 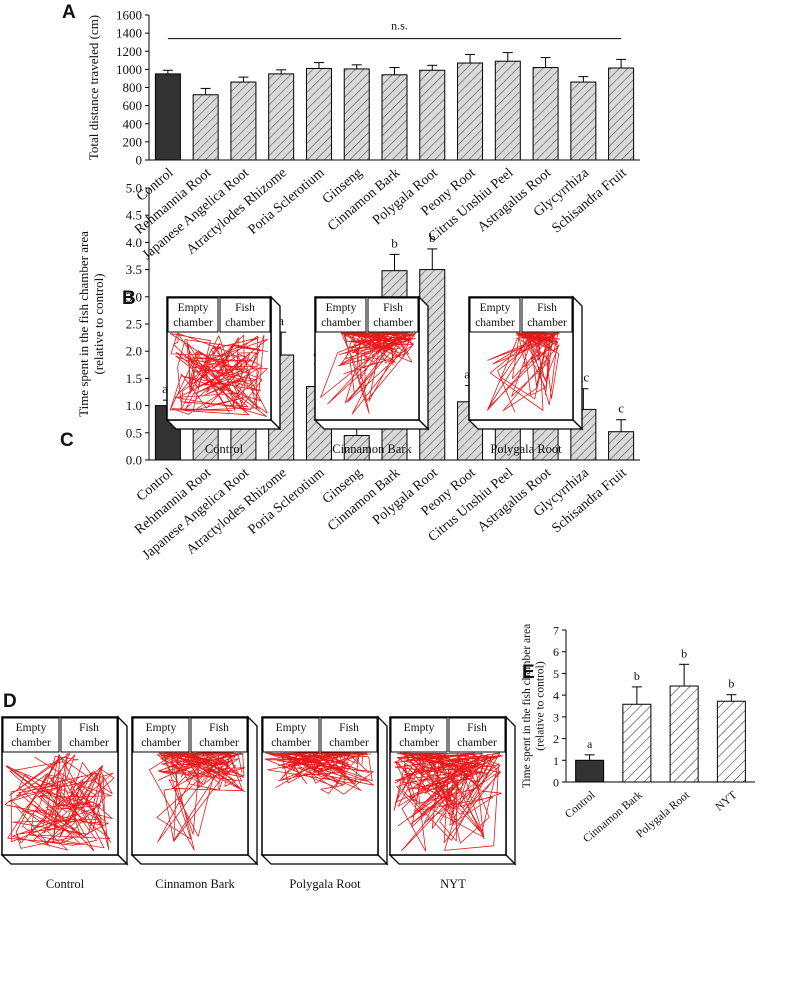 What do you see at coordinates (545, 114) in the screenshot?
I see `bar-astragalus-root` at bounding box center [545, 114].